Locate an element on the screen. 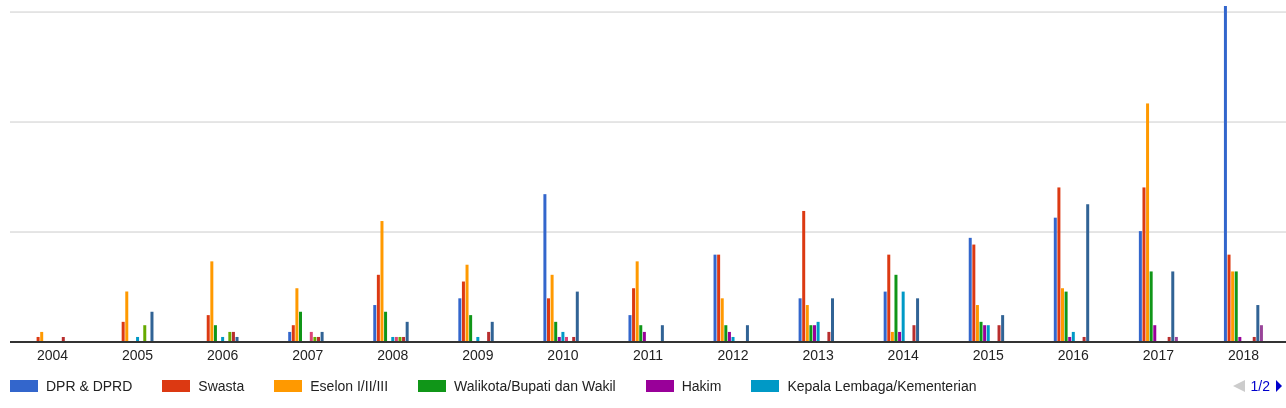 The image size is (1286, 408). x-tick-label: 2007 is located at coordinates (308, 354).